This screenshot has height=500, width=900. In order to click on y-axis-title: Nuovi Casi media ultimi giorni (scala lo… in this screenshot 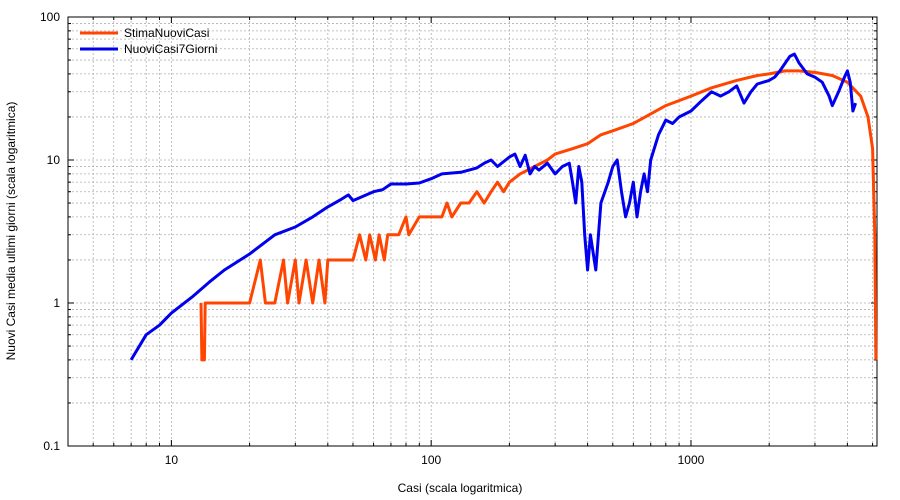, I will do `click(11, 231)`.